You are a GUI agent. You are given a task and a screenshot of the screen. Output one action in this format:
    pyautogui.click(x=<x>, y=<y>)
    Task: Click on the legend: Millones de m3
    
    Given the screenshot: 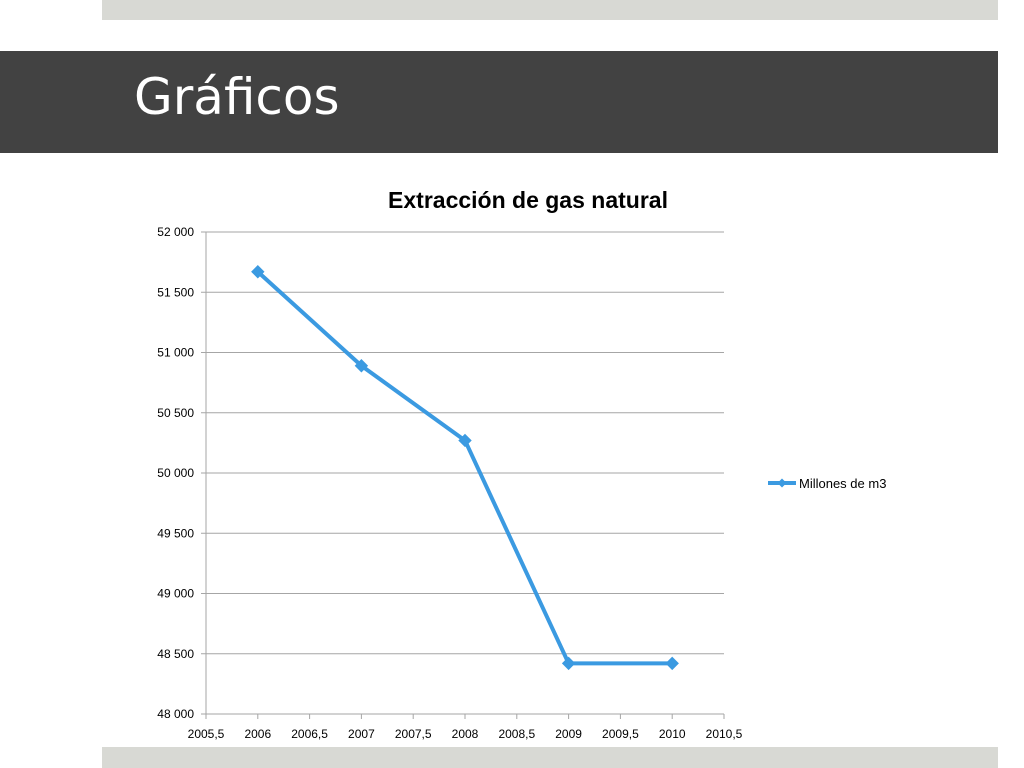 What is the action you would take?
    pyautogui.click(x=827, y=483)
    